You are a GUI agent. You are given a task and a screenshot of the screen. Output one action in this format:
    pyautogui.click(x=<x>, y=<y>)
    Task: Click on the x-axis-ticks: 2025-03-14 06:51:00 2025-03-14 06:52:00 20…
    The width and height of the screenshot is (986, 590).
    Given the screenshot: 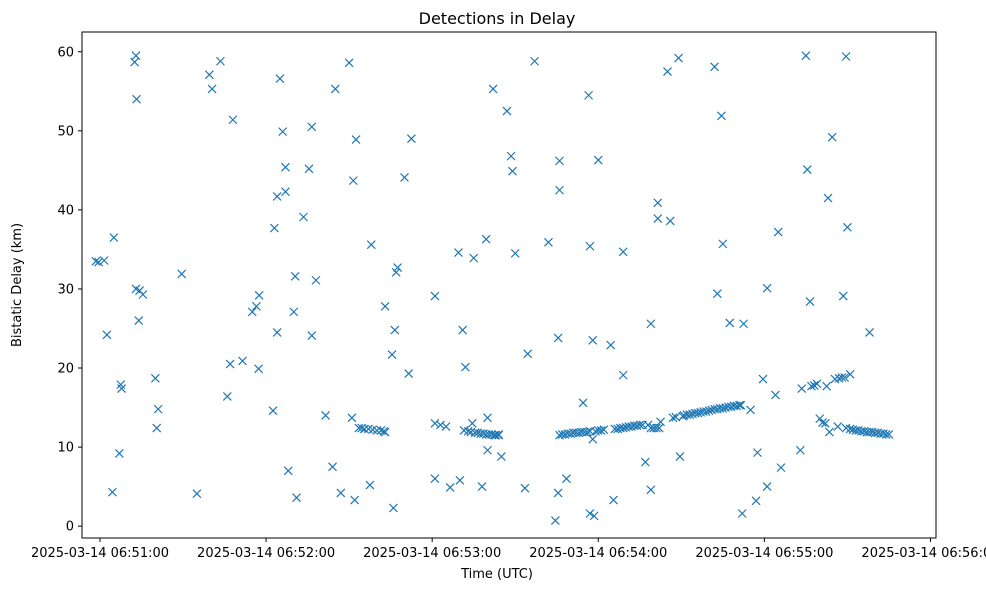 What is the action you would take?
    pyautogui.click(x=508, y=549)
    